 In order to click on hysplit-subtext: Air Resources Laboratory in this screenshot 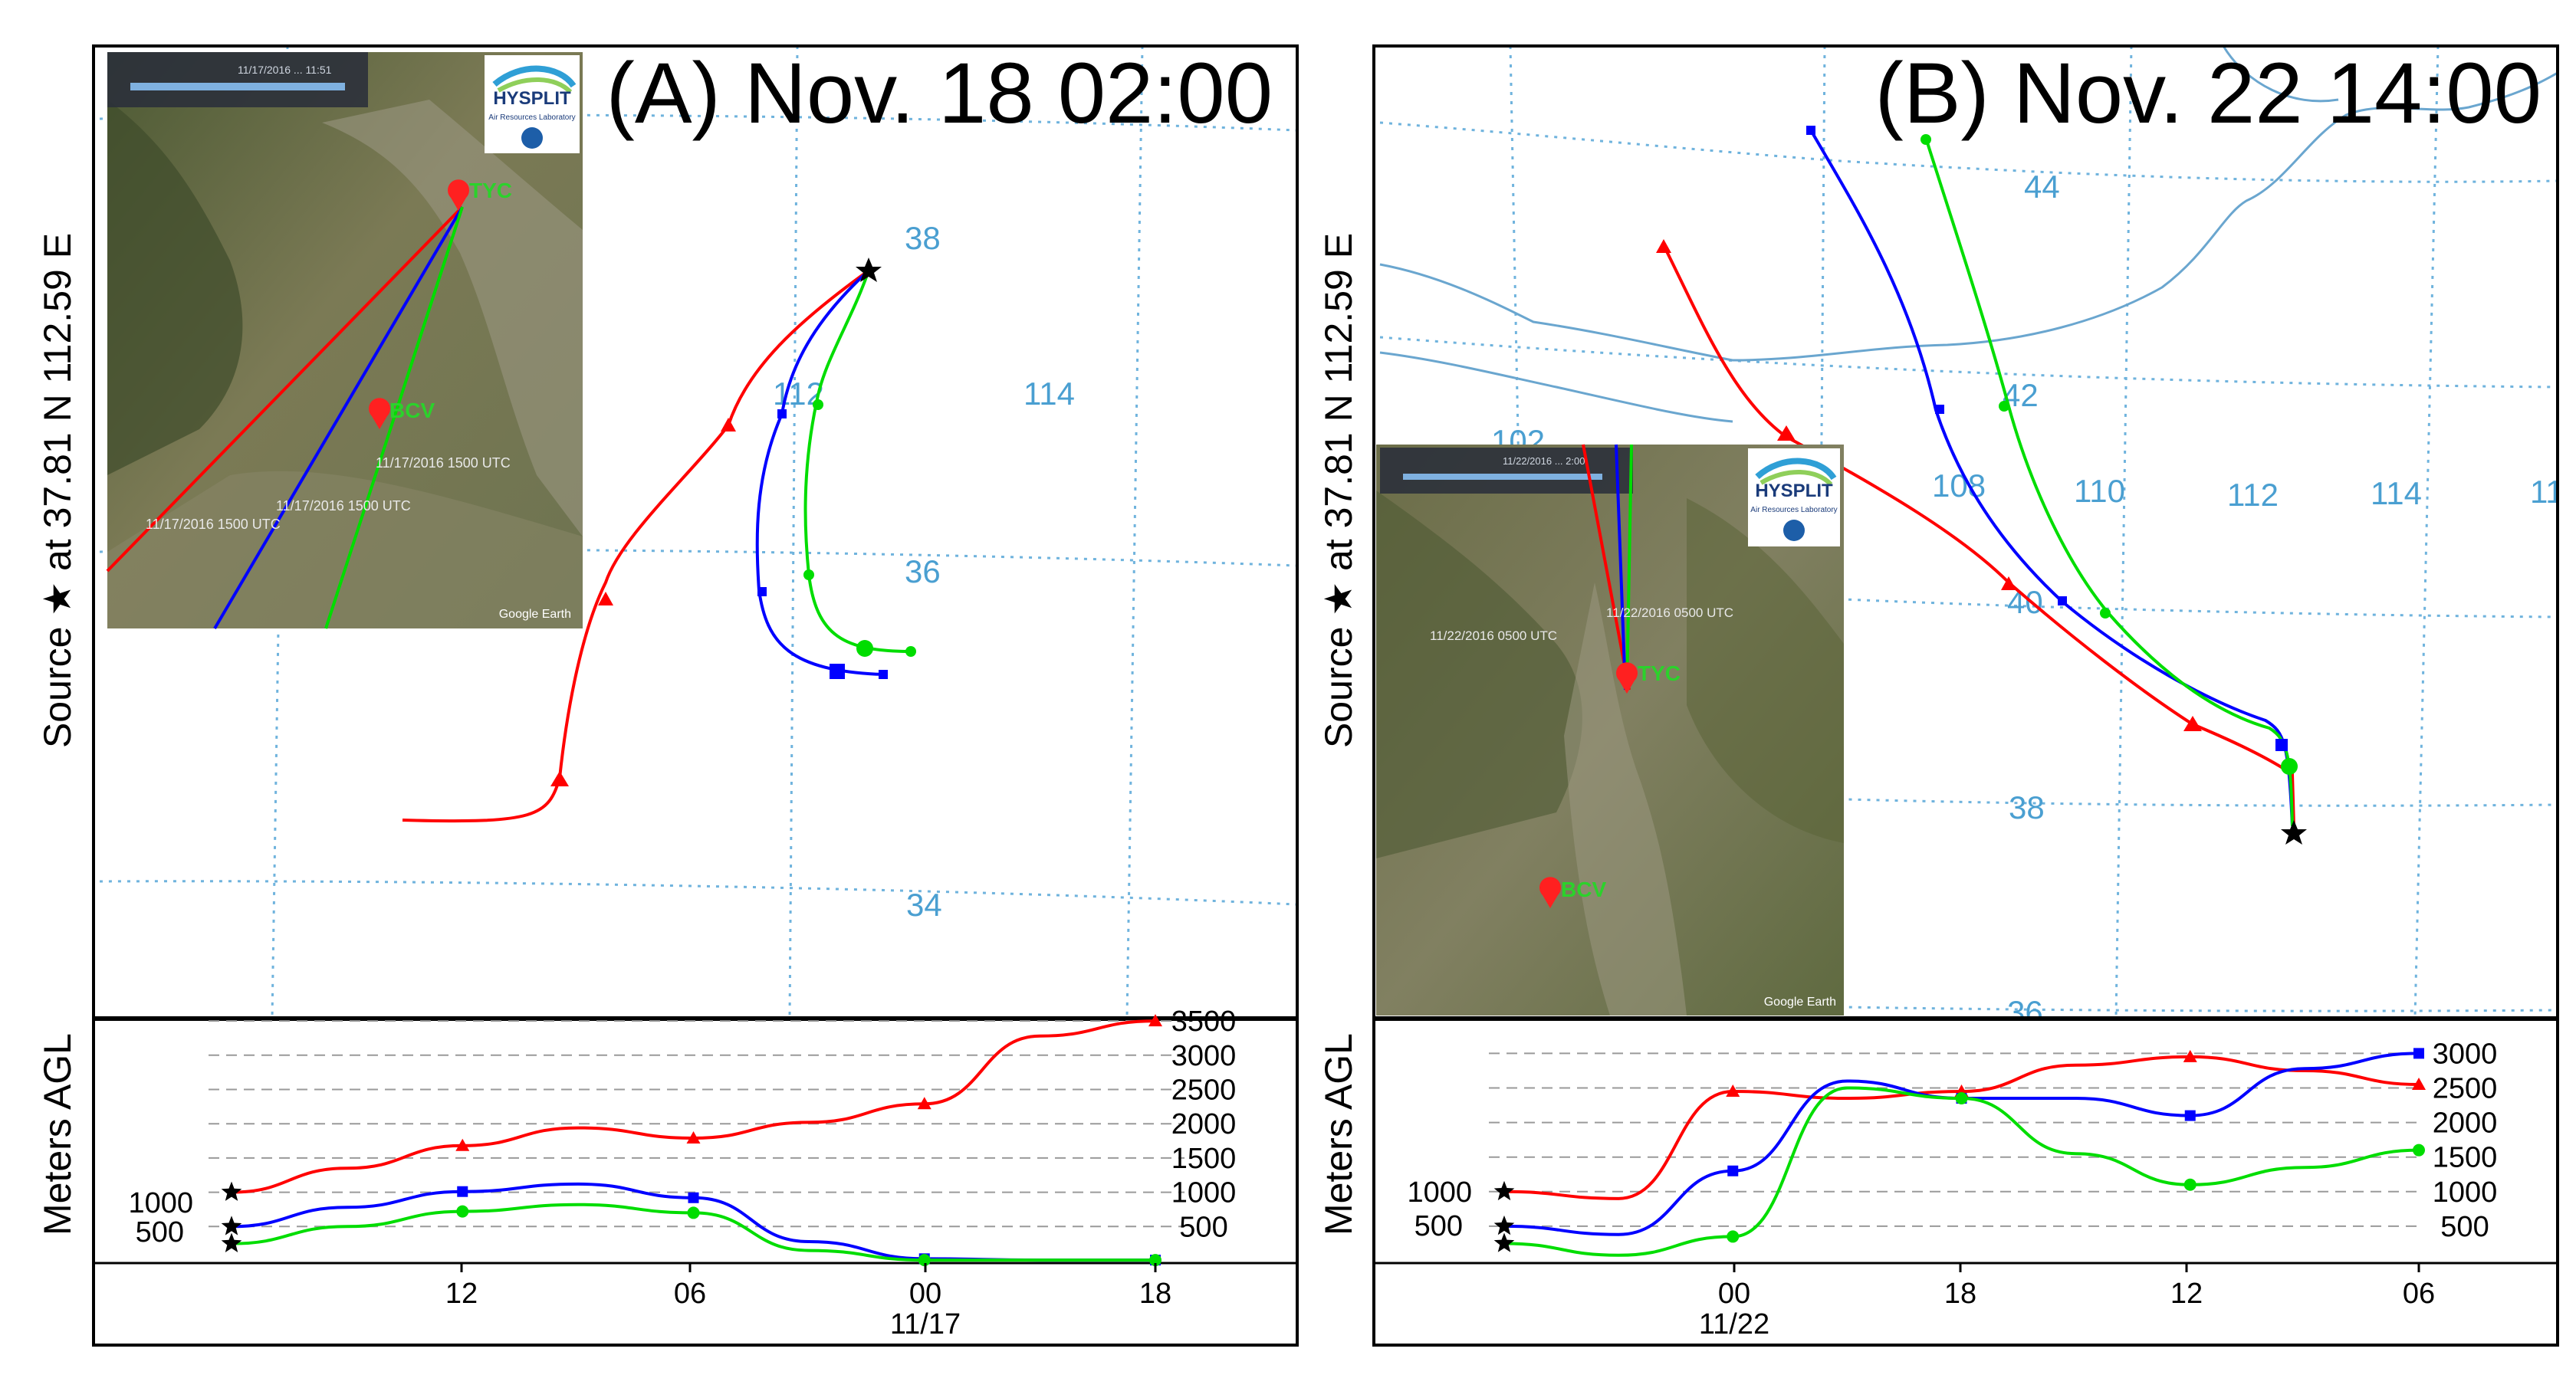, I will do `click(531, 117)`.